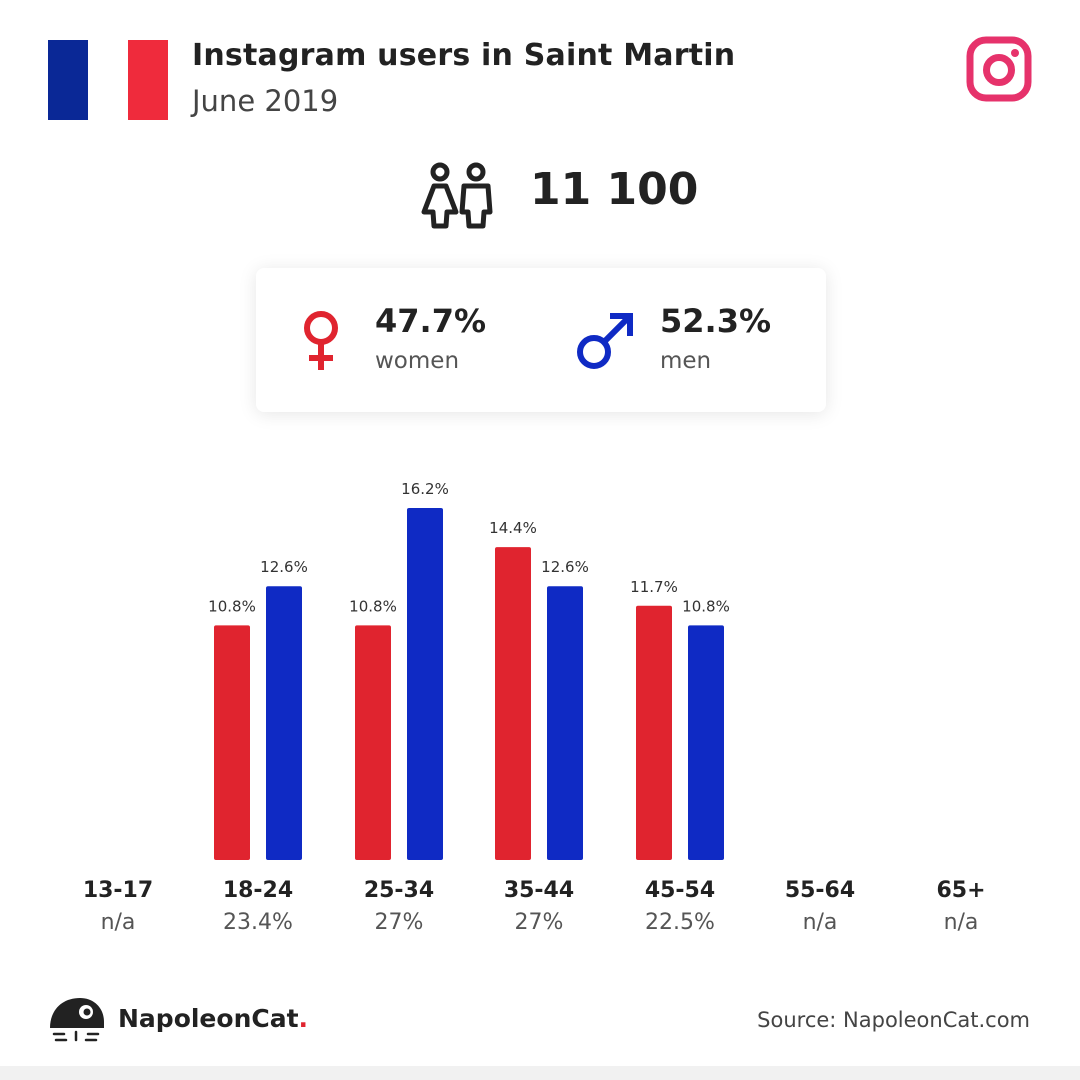  I want to click on data-label-women-18-24: 10.8%, so click(232, 606).